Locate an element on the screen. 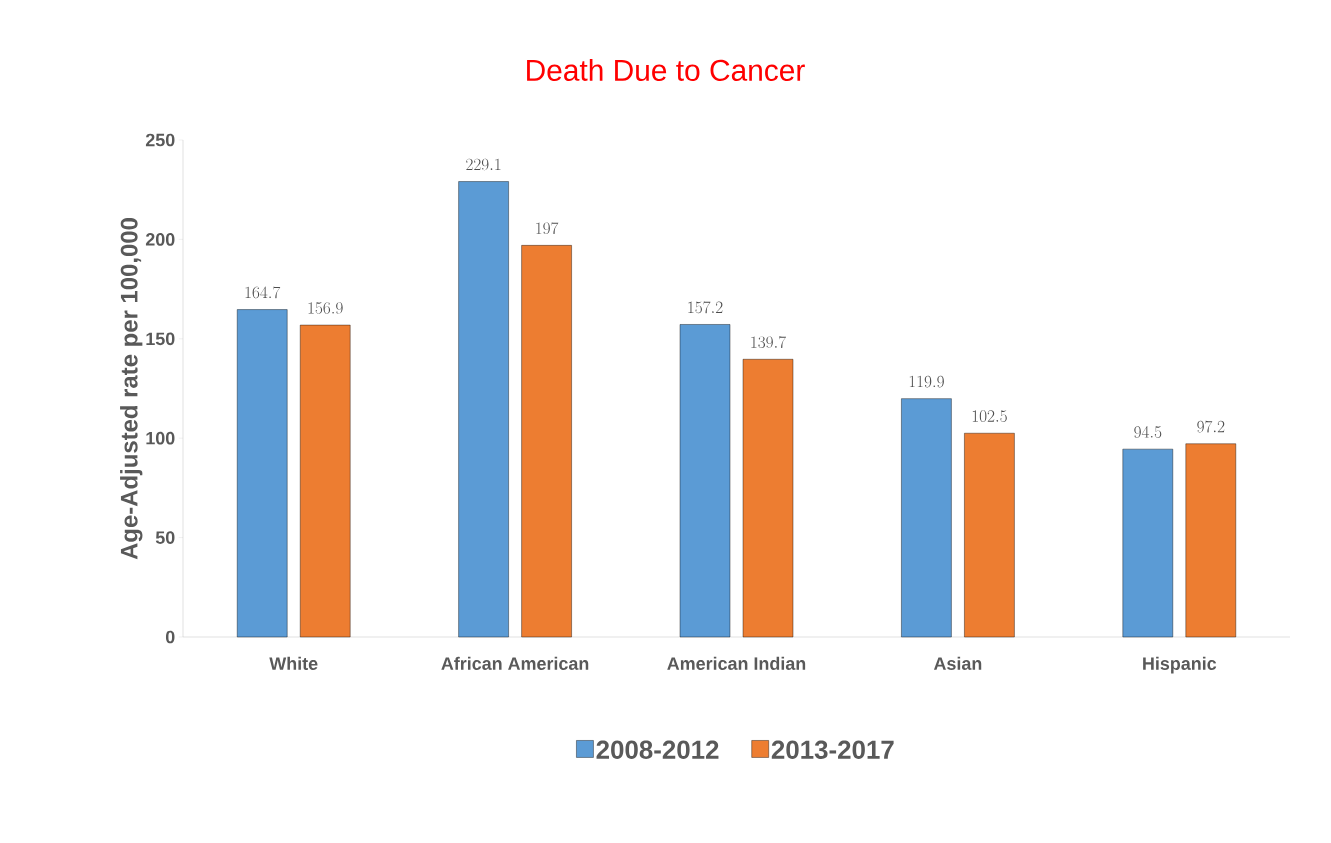 The width and height of the screenshot is (1331, 843). x-tick-label: White is located at coordinates (293, 663).